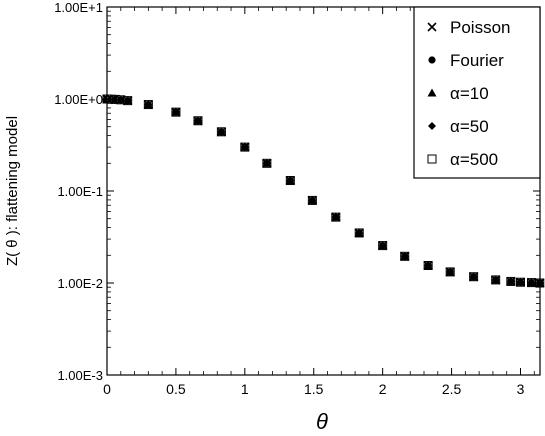 This screenshot has width=545, height=436. Describe the element at coordinates (521, 389) in the screenshot. I see `x-tick-label: 3` at that location.